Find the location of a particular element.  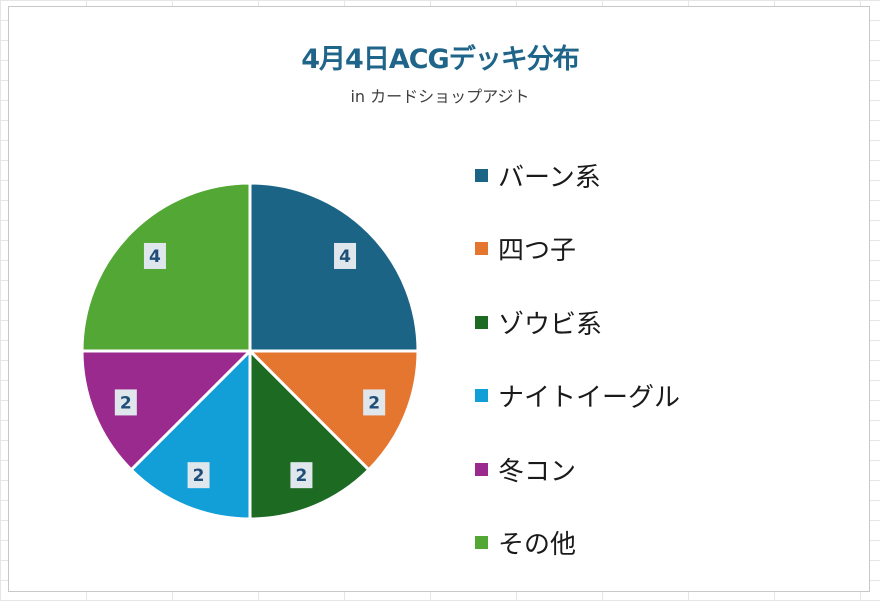

chart-subtitle: in カードショップアジト is located at coordinates (440, 96).